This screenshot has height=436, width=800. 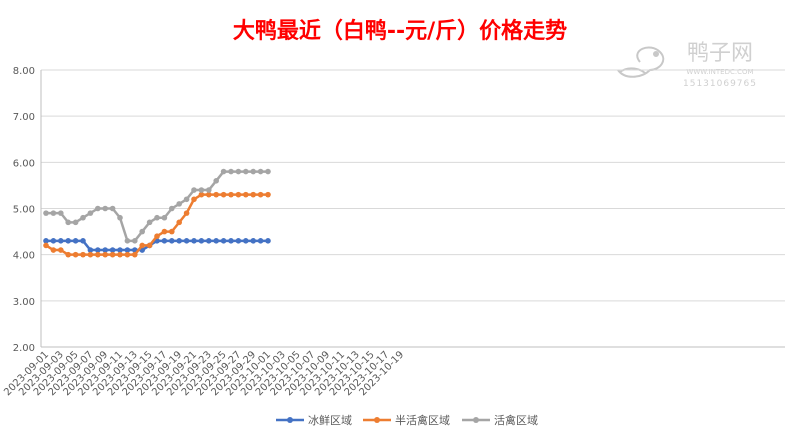 What do you see at coordinates (720, 84) in the screenshot?
I see `watermark-phone: 15131069765` at bounding box center [720, 84].